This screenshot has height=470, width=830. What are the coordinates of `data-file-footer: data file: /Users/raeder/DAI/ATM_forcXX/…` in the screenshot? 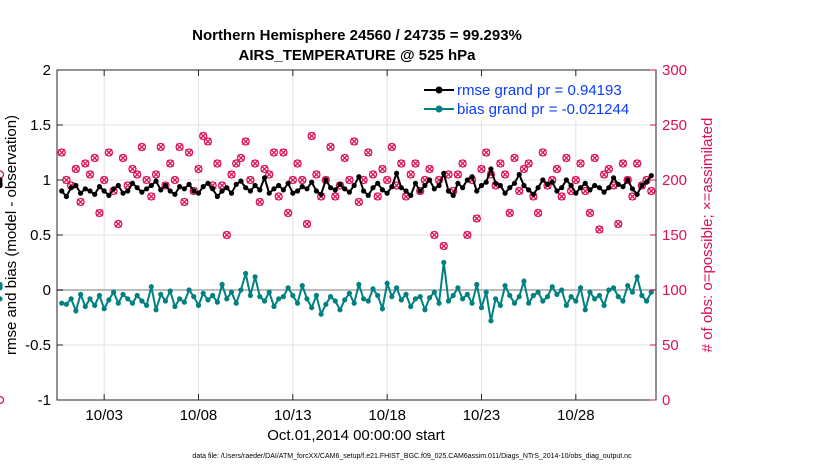 It's located at (412, 456).